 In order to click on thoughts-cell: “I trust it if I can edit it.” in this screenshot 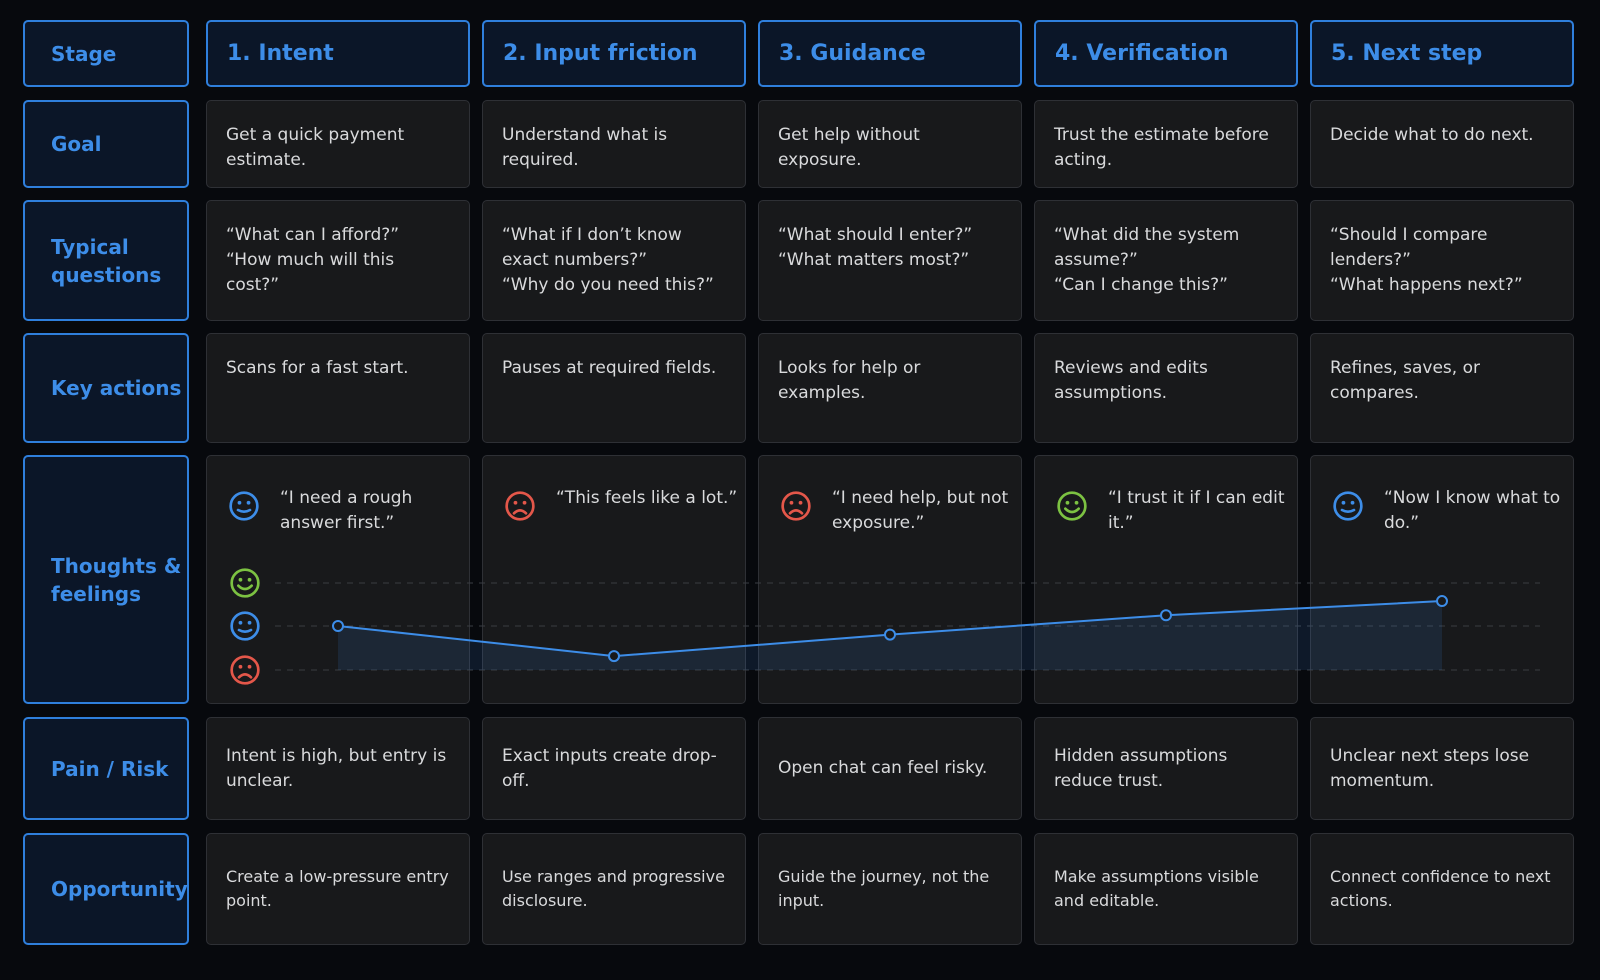, I will do `click(1166, 579)`.